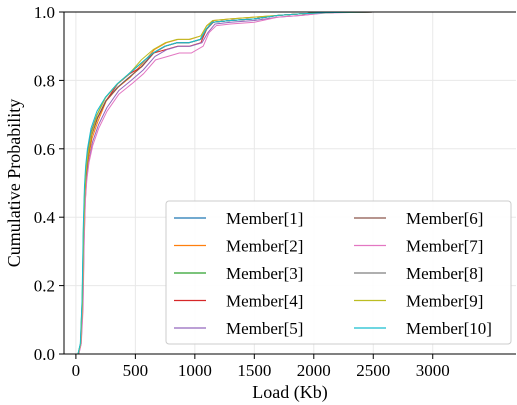  Describe the element at coordinates (264, 246) in the screenshot. I see `legend-label: Member[2]` at that location.